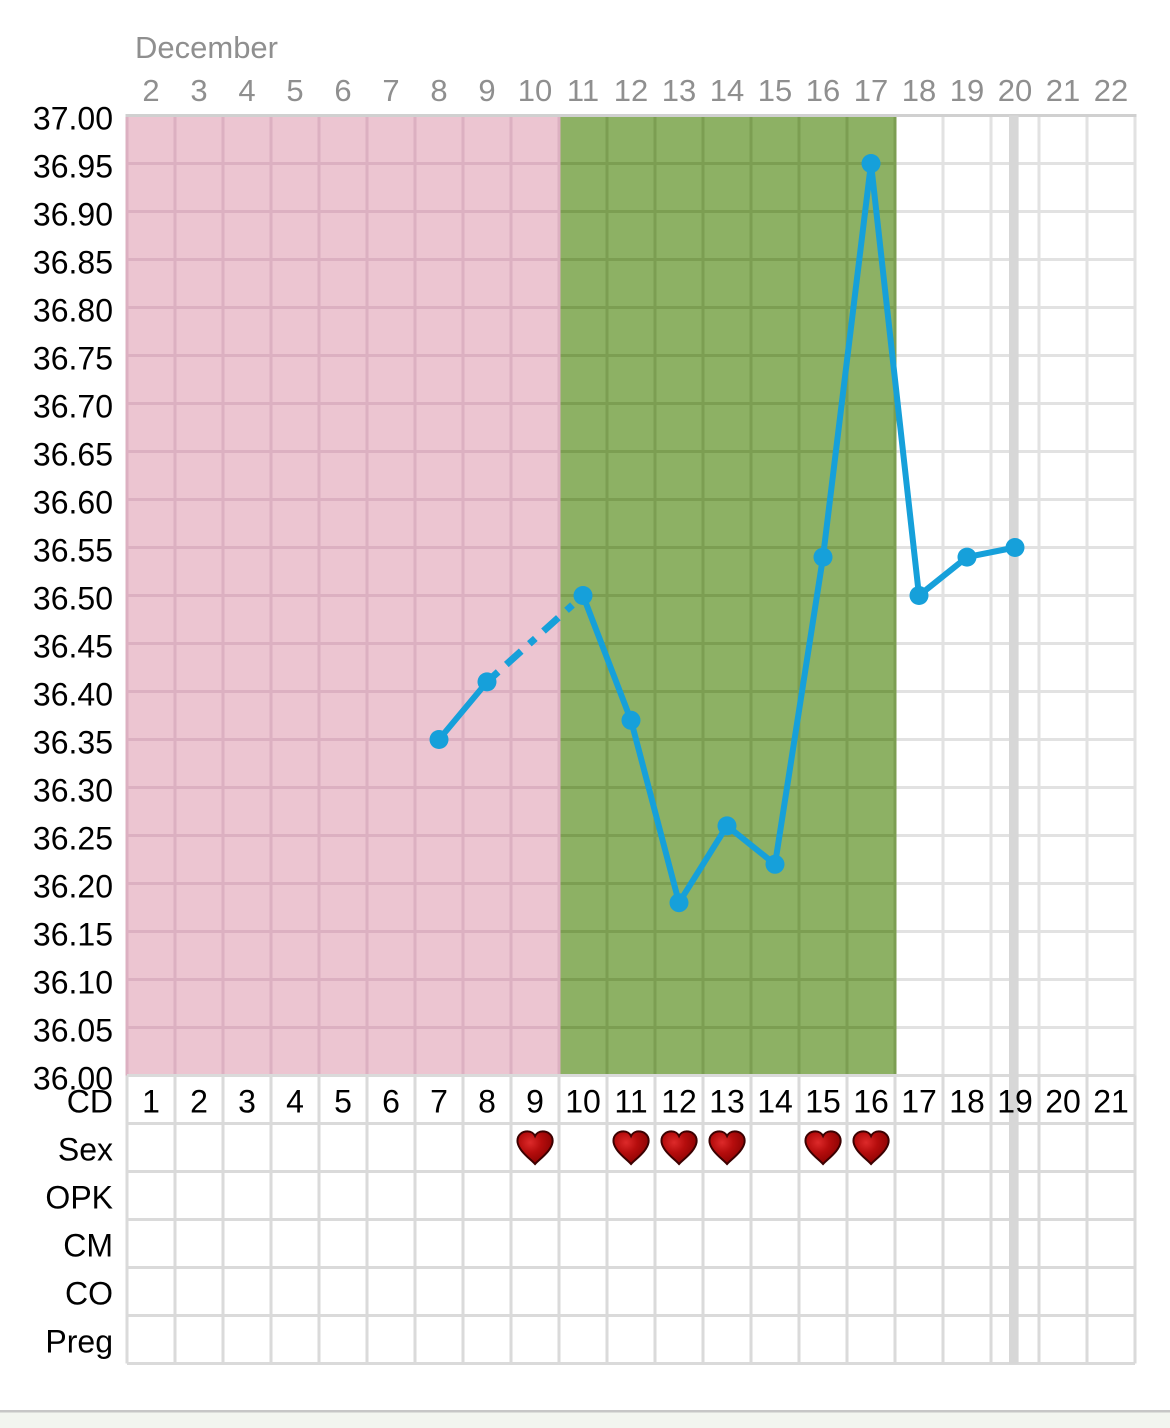 The height and width of the screenshot is (1428, 1170). What do you see at coordinates (79, 1342) in the screenshot?
I see `svg-text: Preg` at bounding box center [79, 1342].